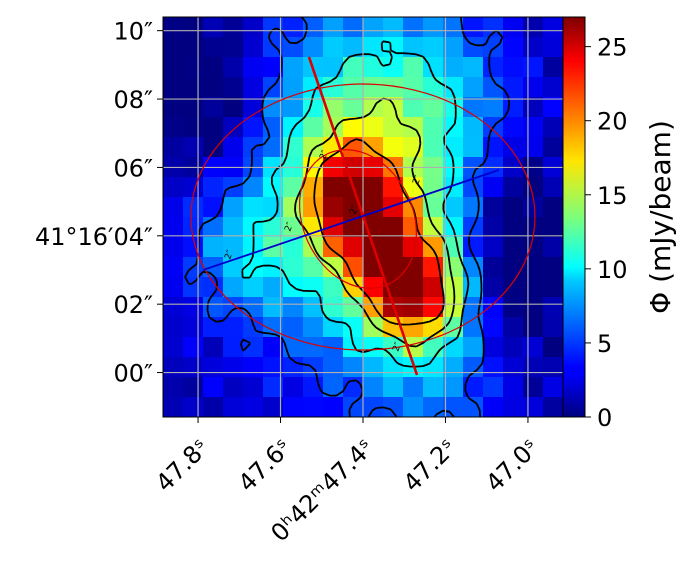  Describe the element at coordinates (660, 217) in the screenshot. I see `colorbar-label: Φ (mJy/beam)` at that location.